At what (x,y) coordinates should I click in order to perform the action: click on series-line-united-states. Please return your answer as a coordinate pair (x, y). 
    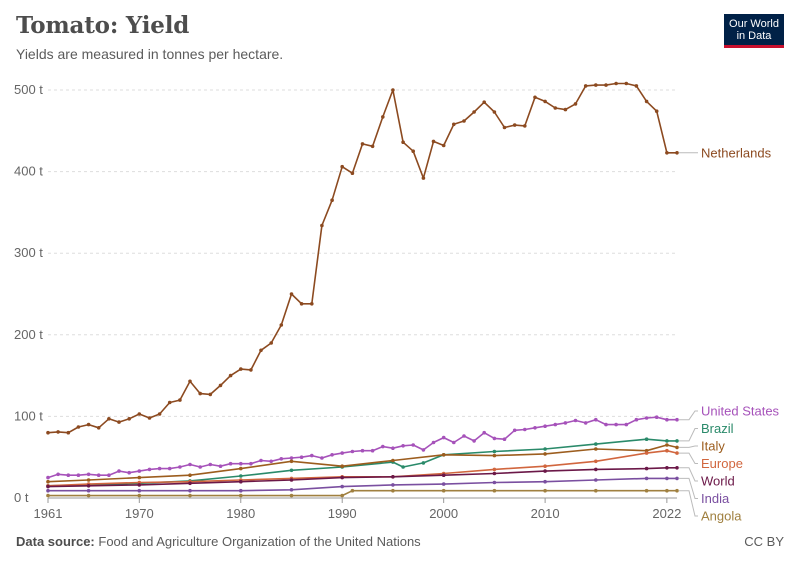
    Looking at the image, I should click on (362, 447).